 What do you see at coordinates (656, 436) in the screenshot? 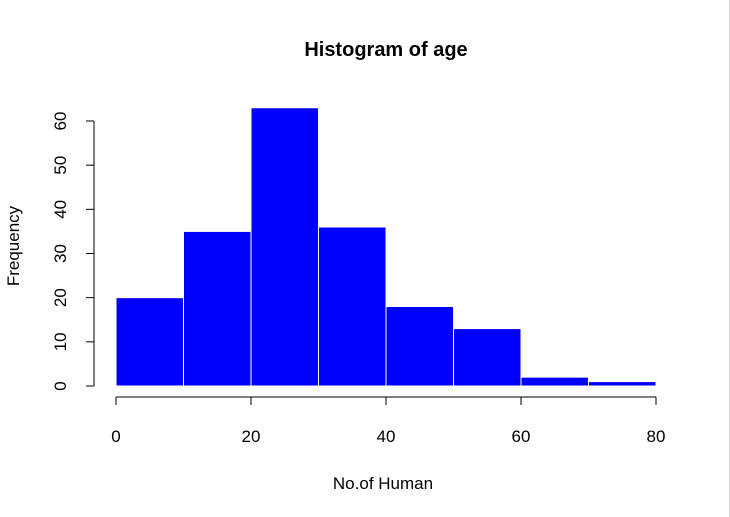
I see `x-tick-label-80: 80` at bounding box center [656, 436].